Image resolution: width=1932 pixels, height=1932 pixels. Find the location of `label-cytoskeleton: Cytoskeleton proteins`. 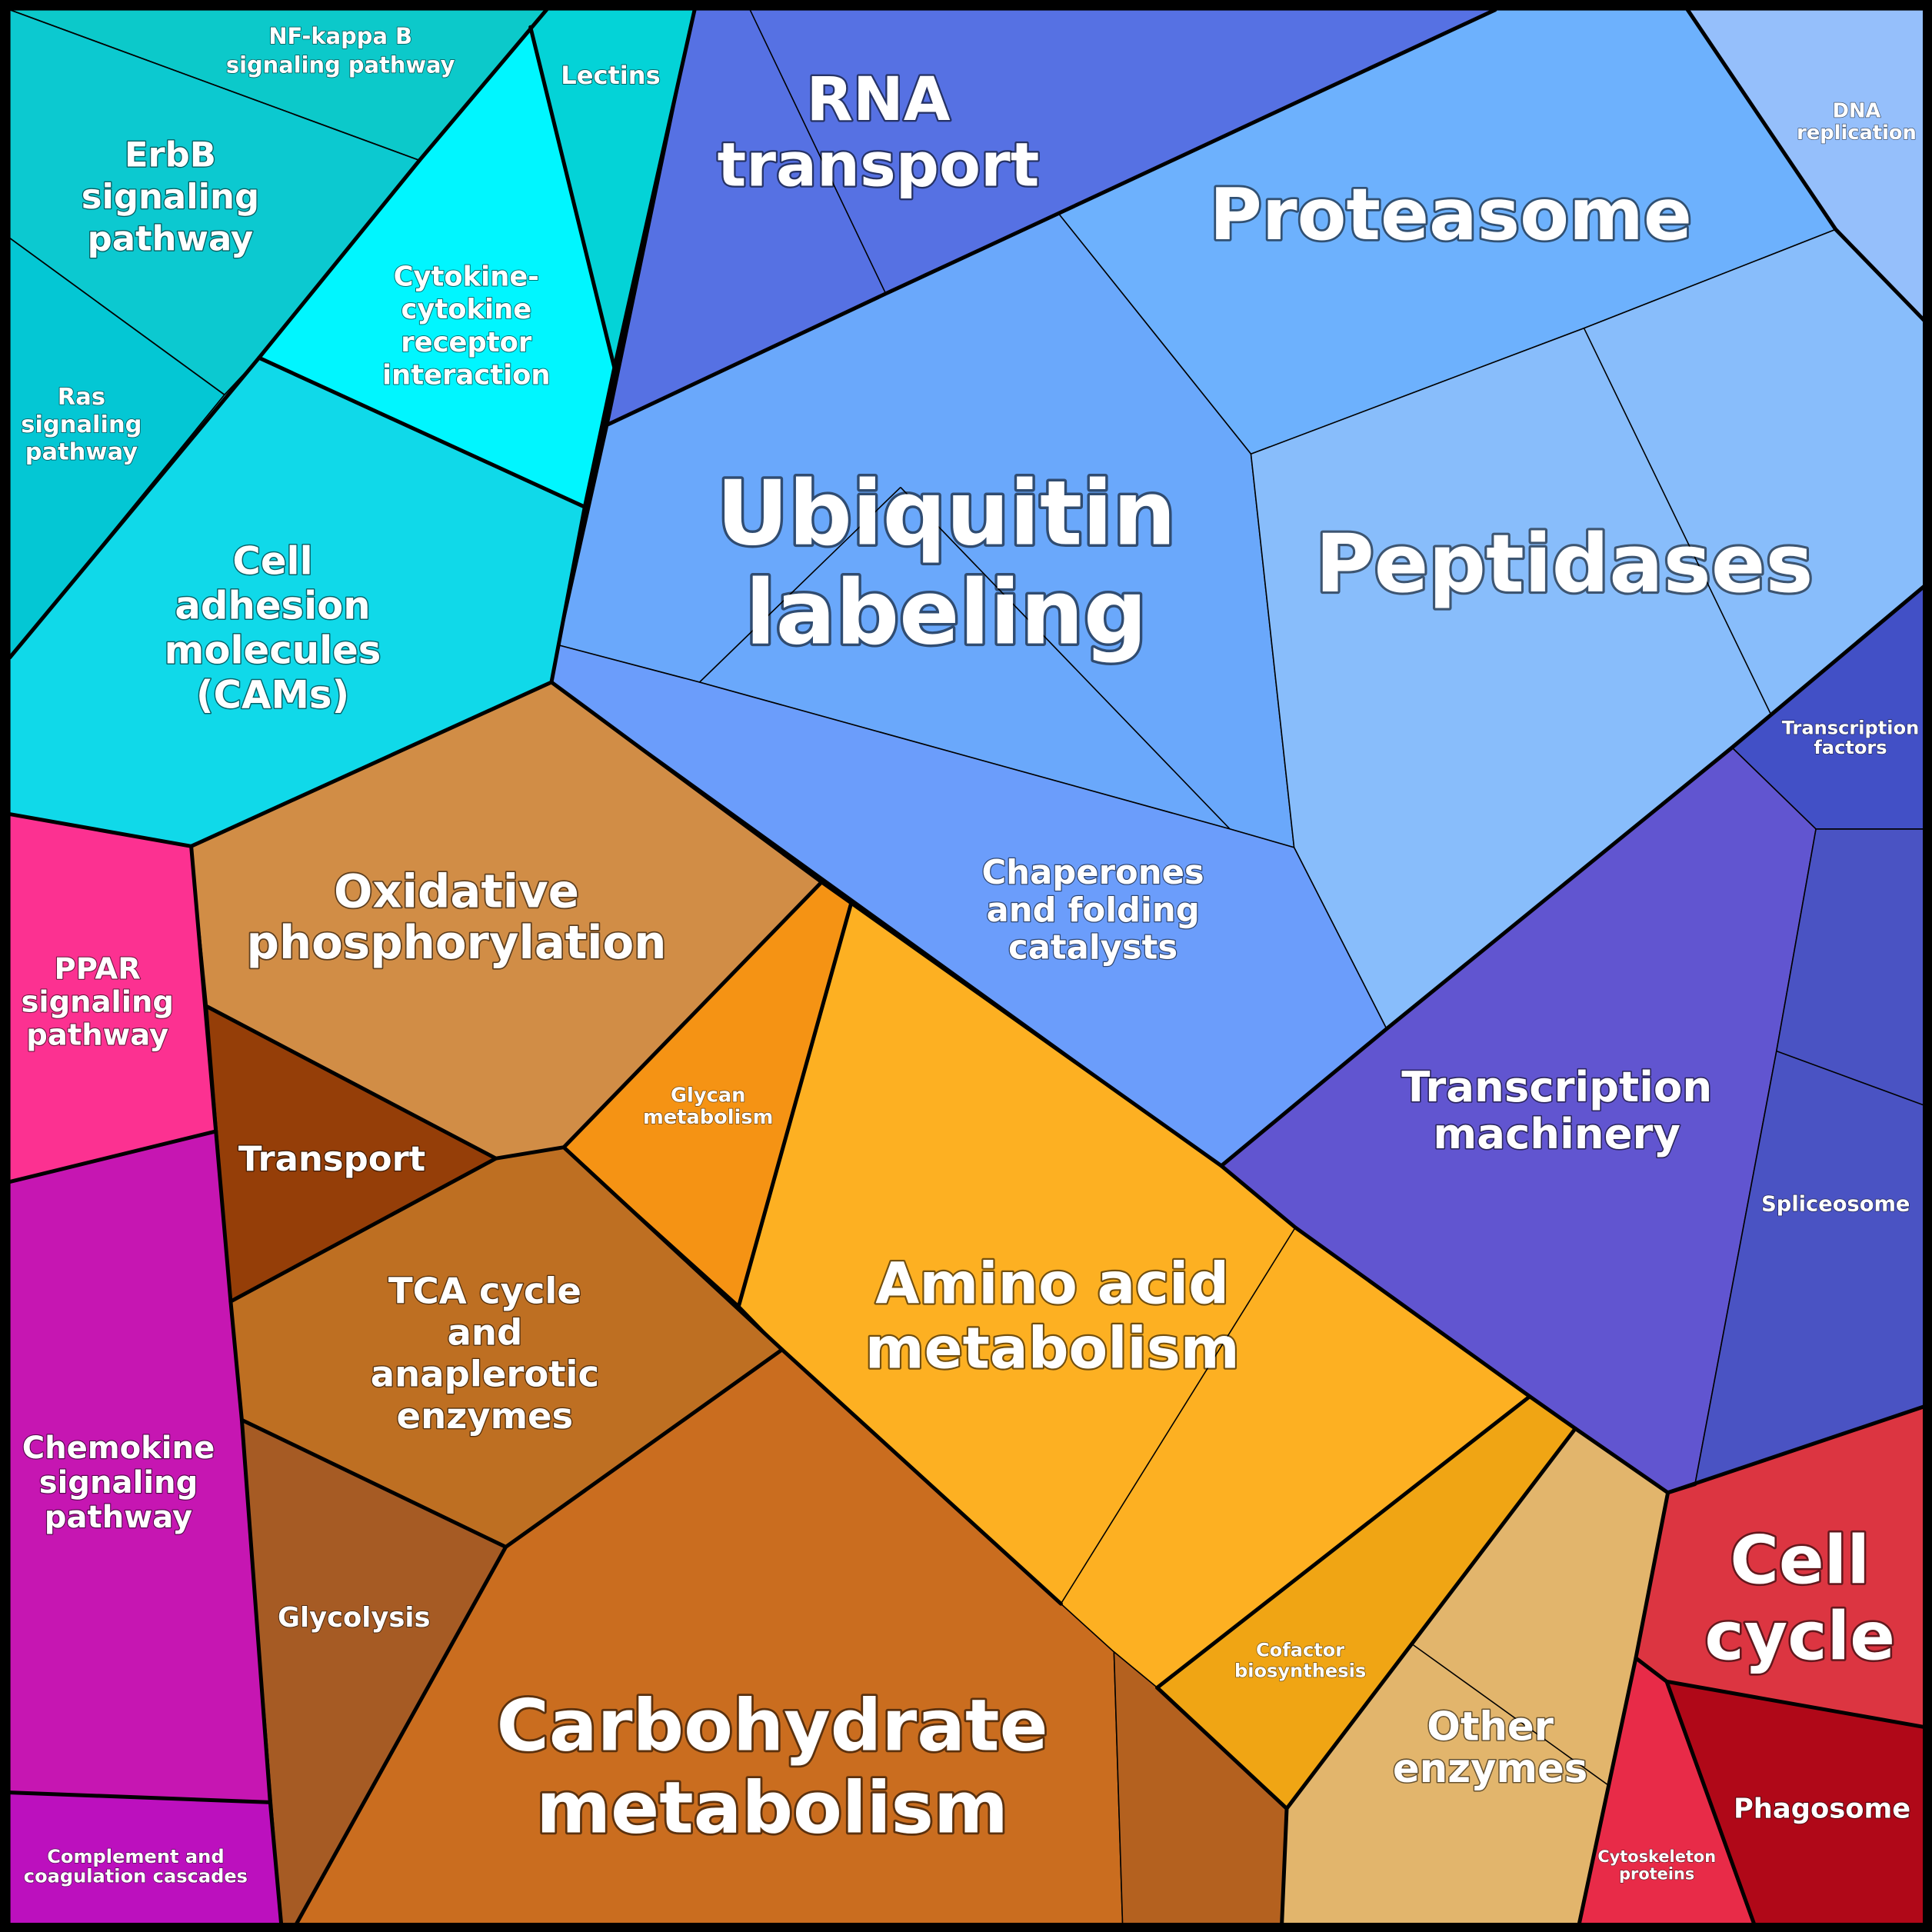

label-cytoskeleton: Cytoskeleton proteins is located at coordinates (1656, 1865).